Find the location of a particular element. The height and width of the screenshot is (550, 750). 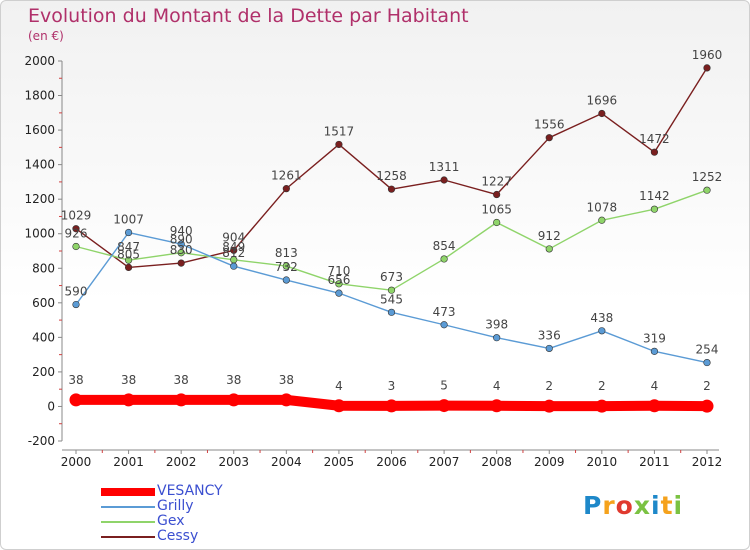

legend-label: Grilly is located at coordinates (175, 506).